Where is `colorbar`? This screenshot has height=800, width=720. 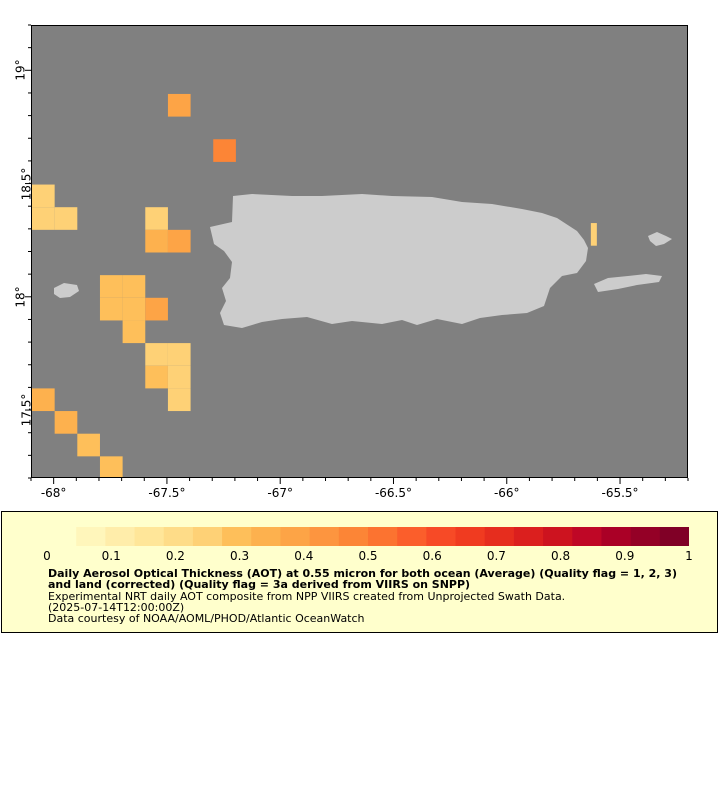
colorbar is located at coordinates (368, 536).